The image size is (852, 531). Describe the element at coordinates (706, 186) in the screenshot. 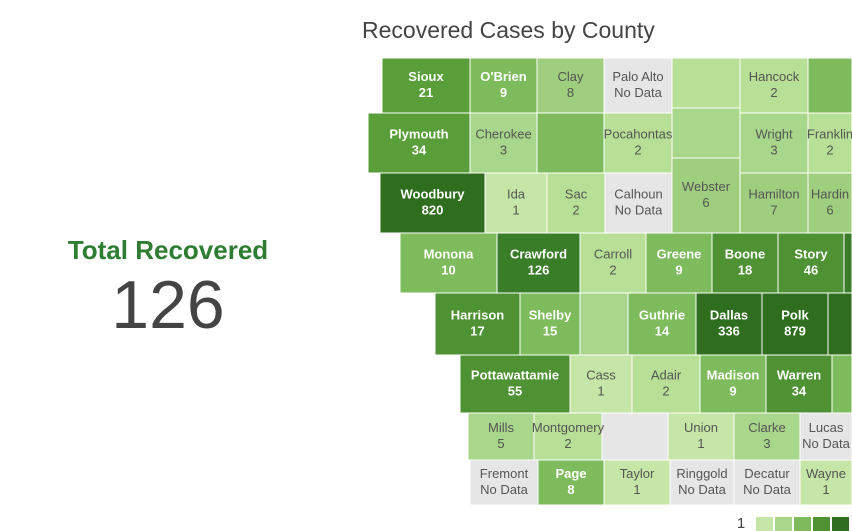

I see `county-name: Webster` at that location.